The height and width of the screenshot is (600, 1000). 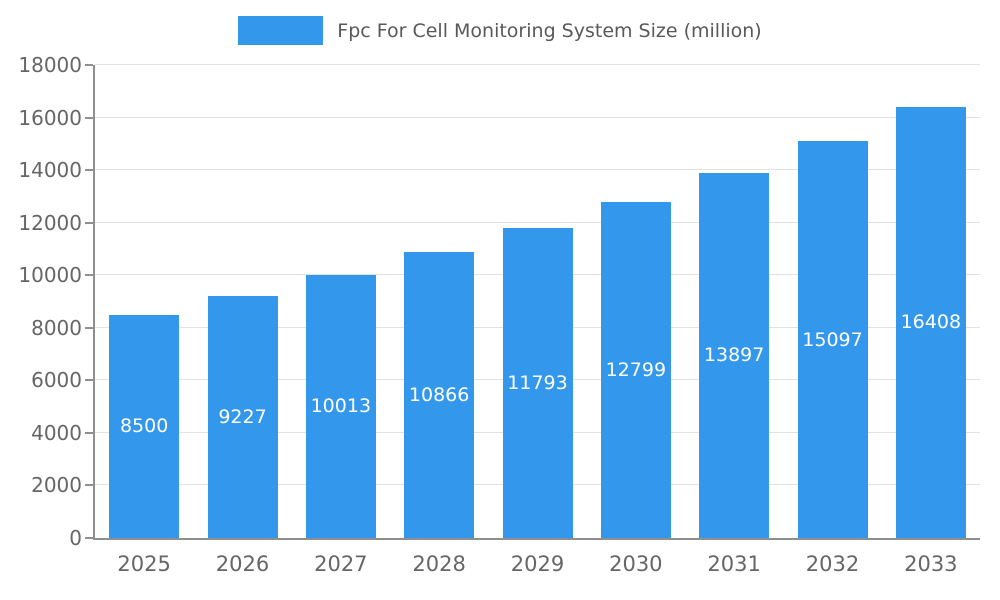 I want to click on bar-value-label: 10866, so click(x=439, y=395).